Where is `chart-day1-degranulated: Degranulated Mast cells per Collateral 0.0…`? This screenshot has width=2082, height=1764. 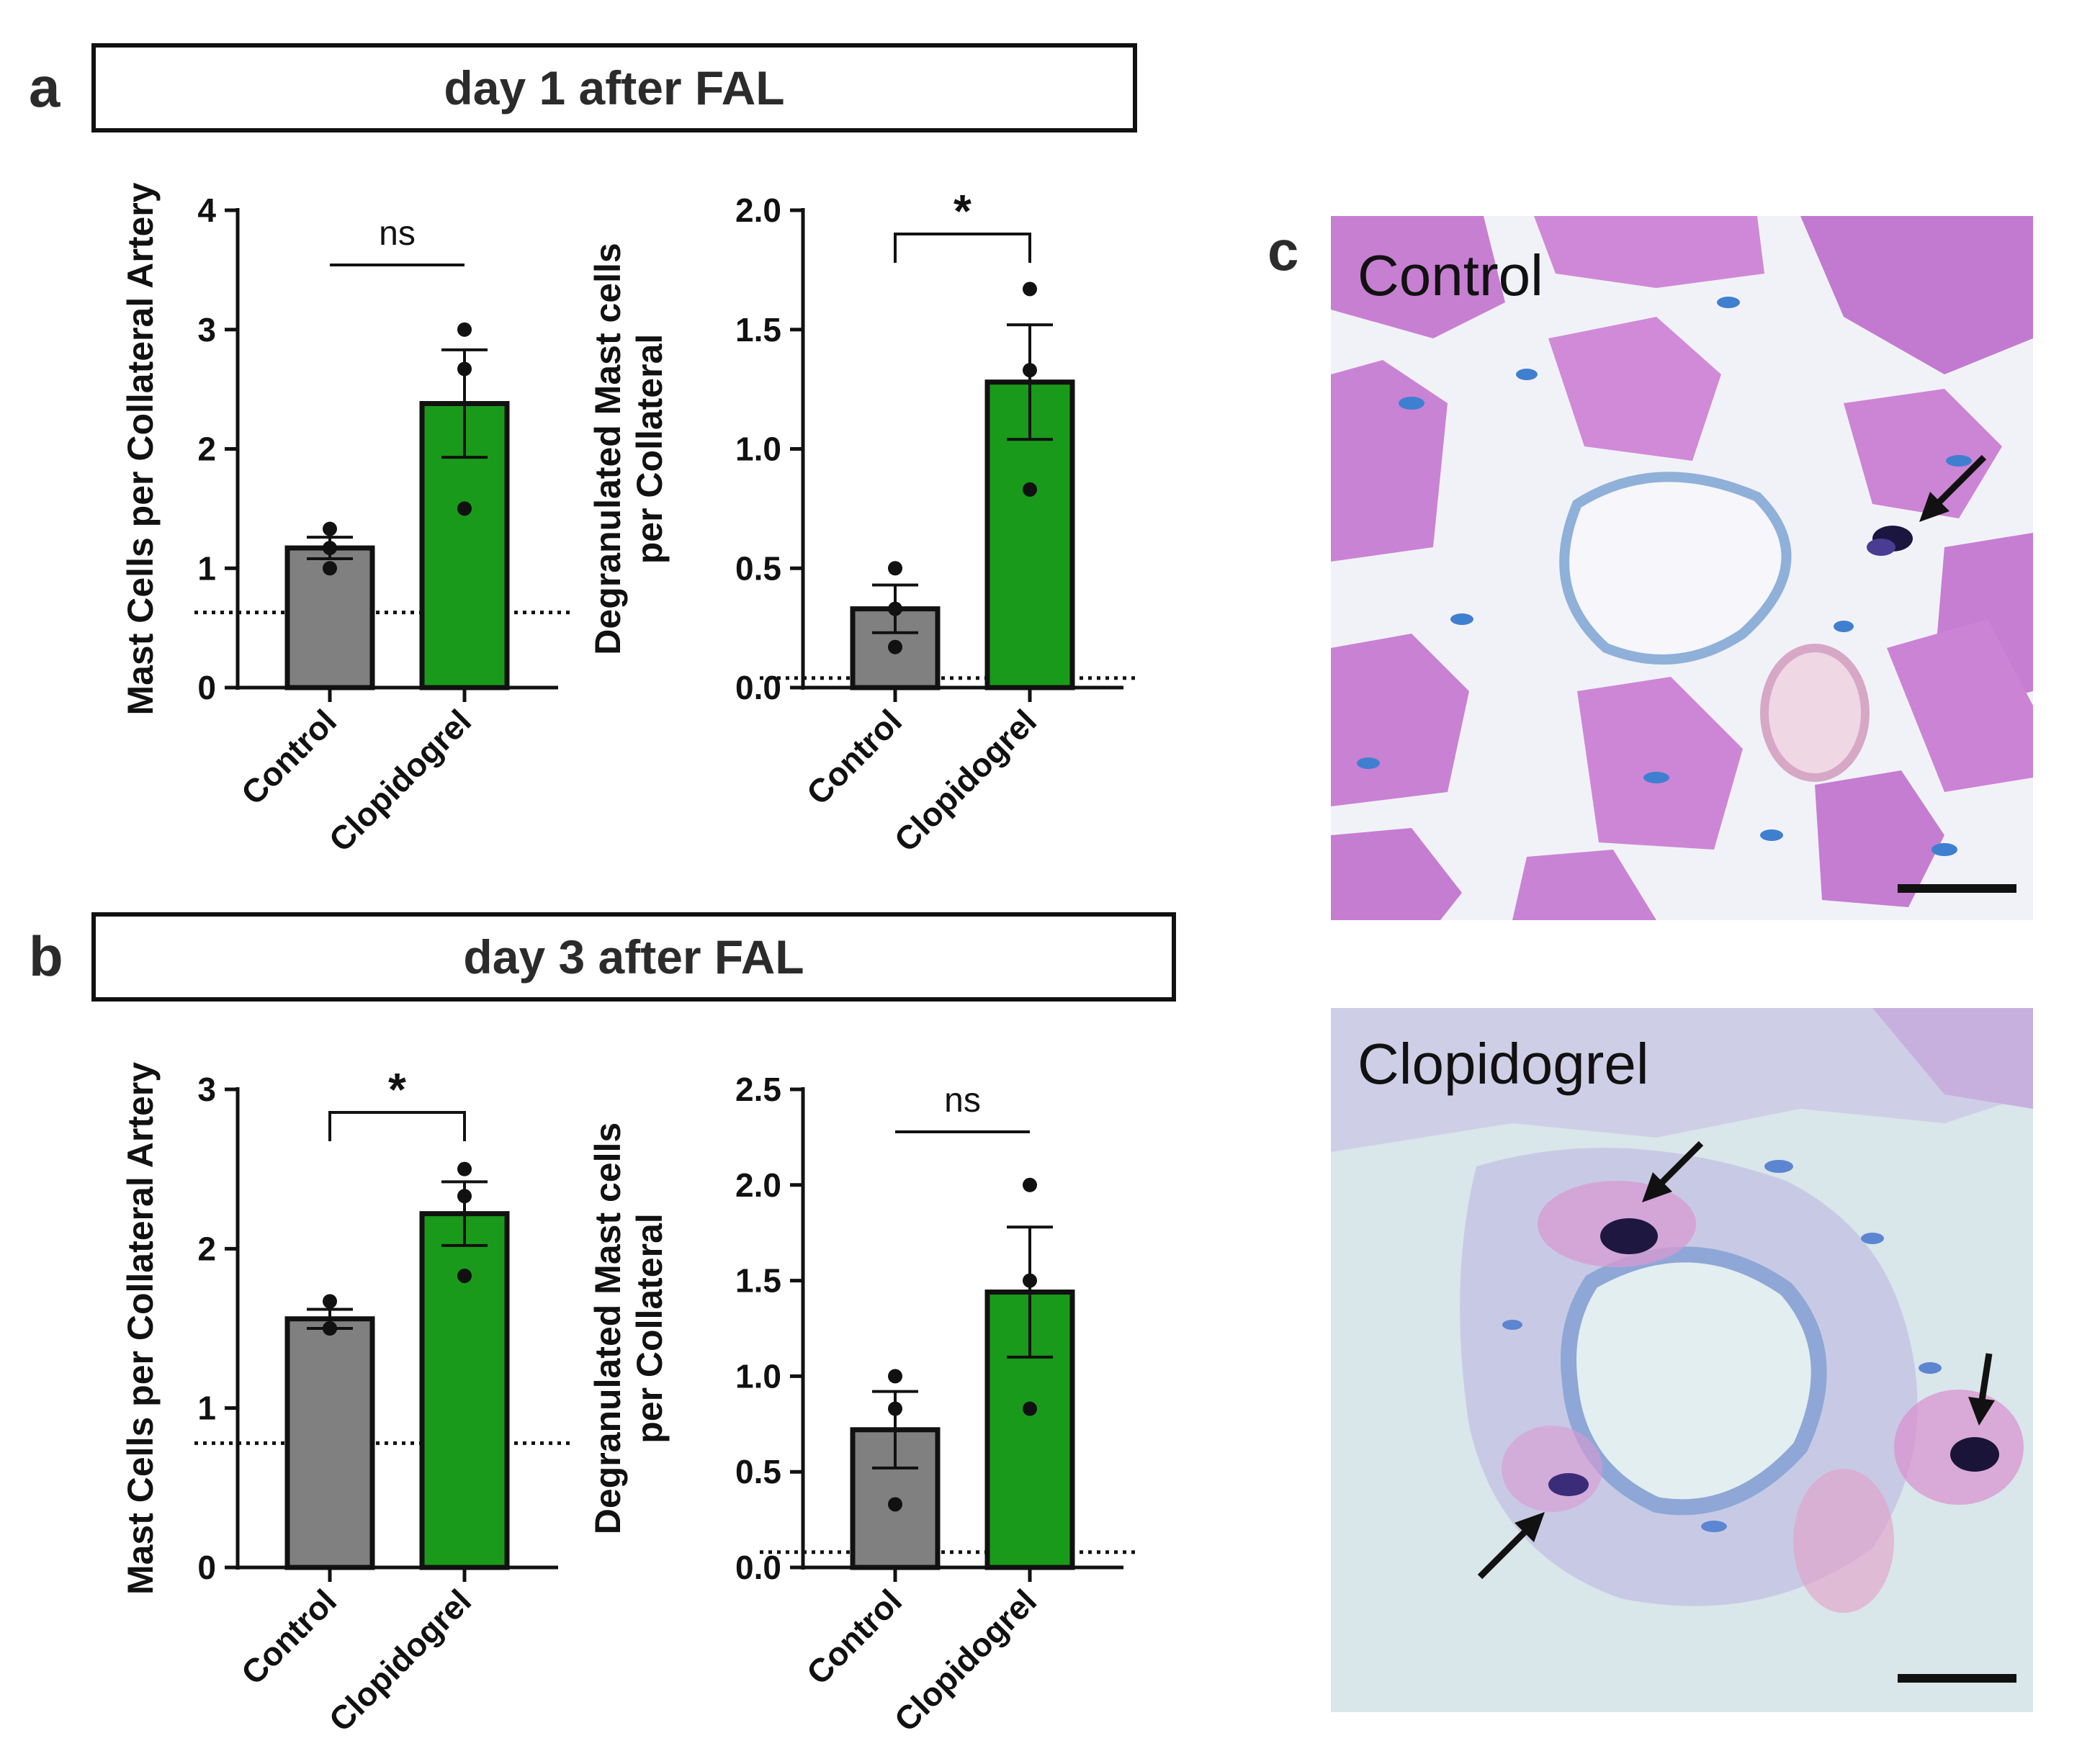
chart-day1-degranulated: Degranulated Mast cells per Collateral 0.0… is located at coordinates (863, 522).